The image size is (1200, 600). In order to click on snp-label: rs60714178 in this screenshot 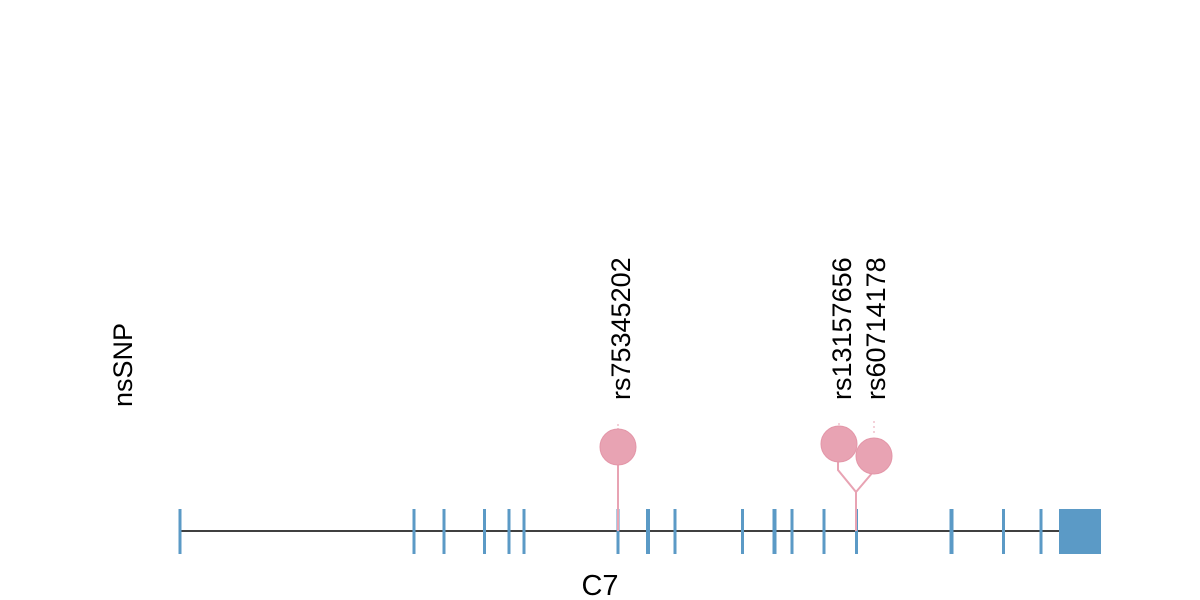, I will do `click(876, 328)`.